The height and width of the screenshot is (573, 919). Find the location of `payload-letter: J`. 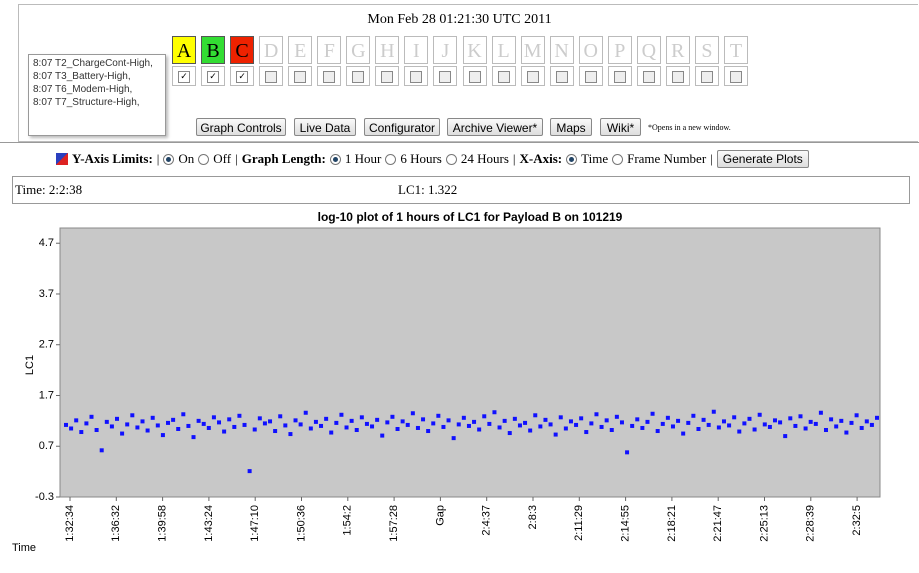

payload-letter: J is located at coordinates (445, 50).